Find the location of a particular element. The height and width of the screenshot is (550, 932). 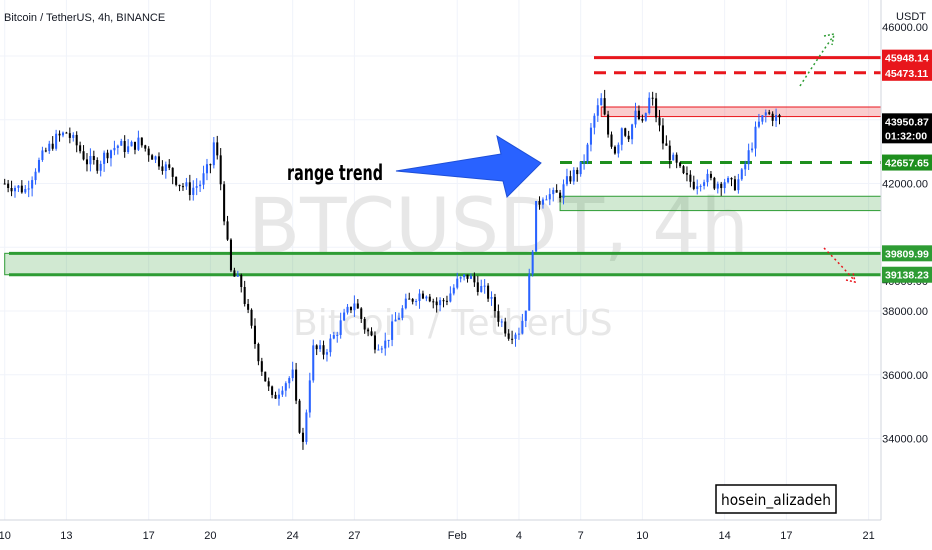

level-label: 42657.65 is located at coordinates (907, 164).